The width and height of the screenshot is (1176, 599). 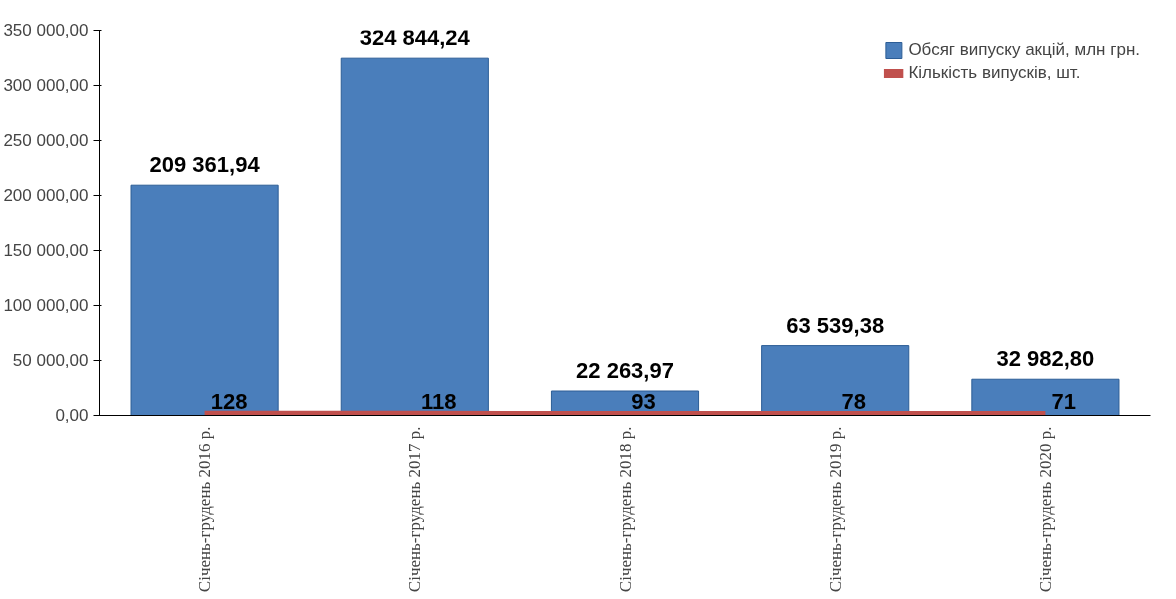 What do you see at coordinates (205, 509) in the screenshot?
I see `x-tick-label: Січень-грудень 2016 р.` at bounding box center [205, 509].